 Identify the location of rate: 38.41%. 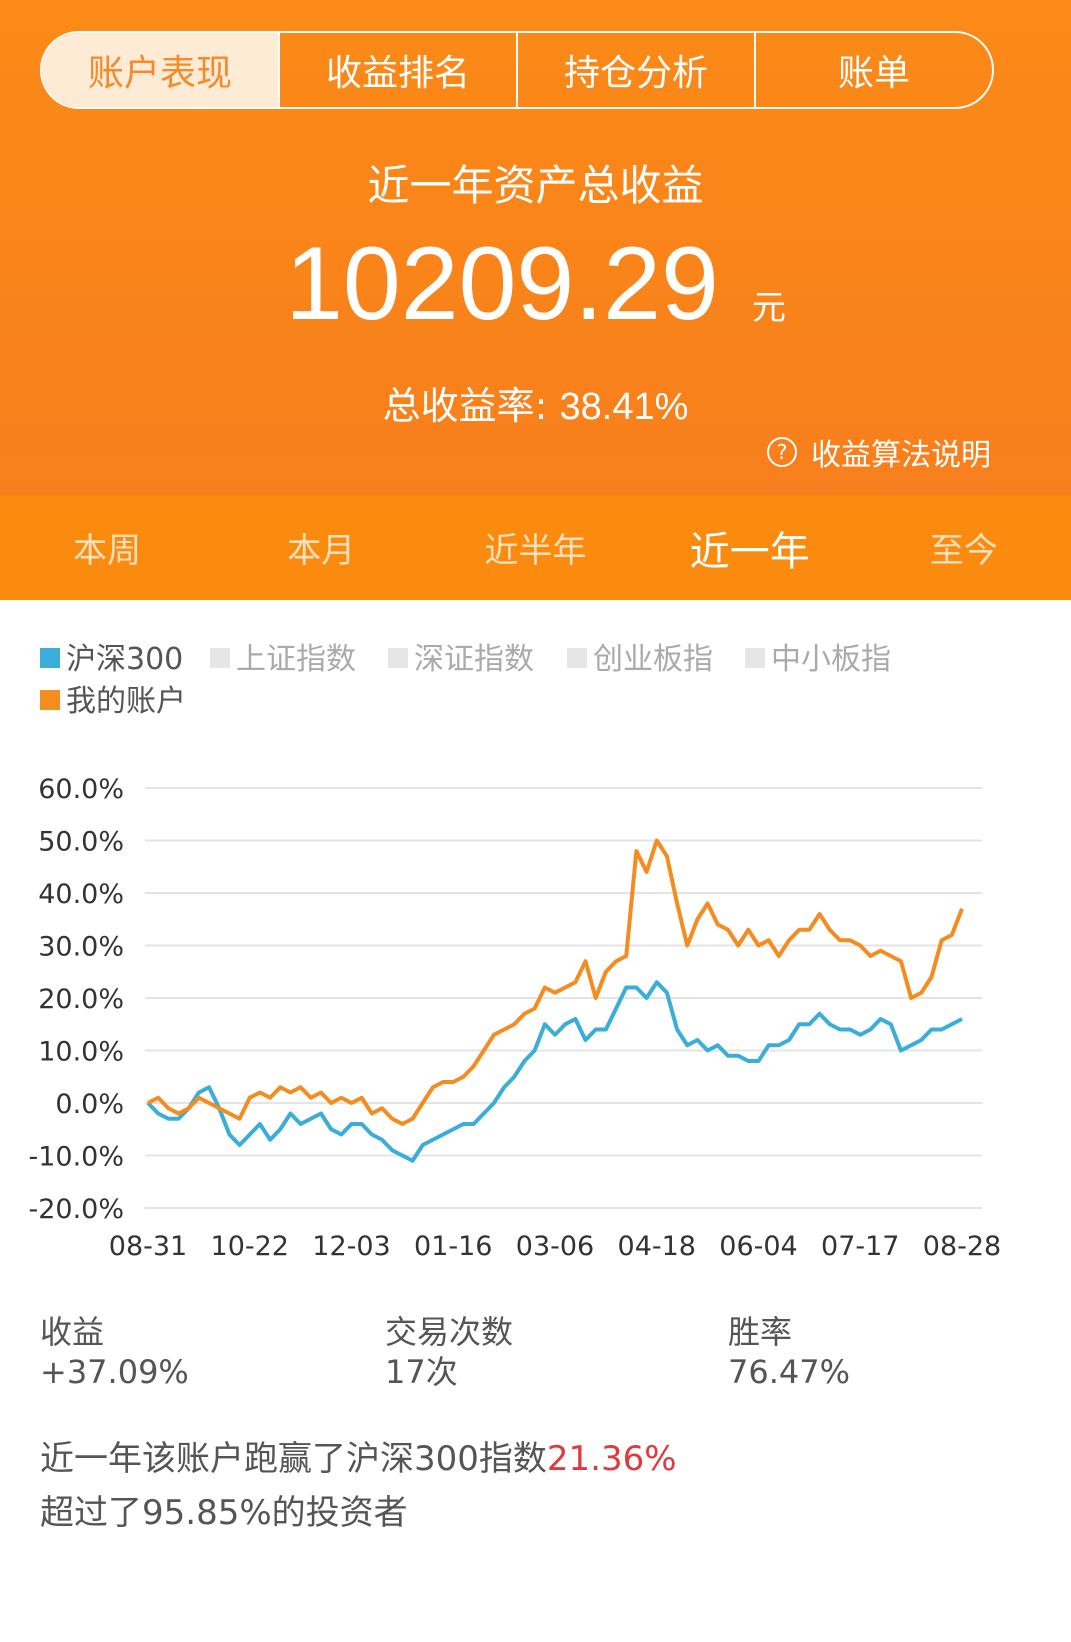
(624, 407).